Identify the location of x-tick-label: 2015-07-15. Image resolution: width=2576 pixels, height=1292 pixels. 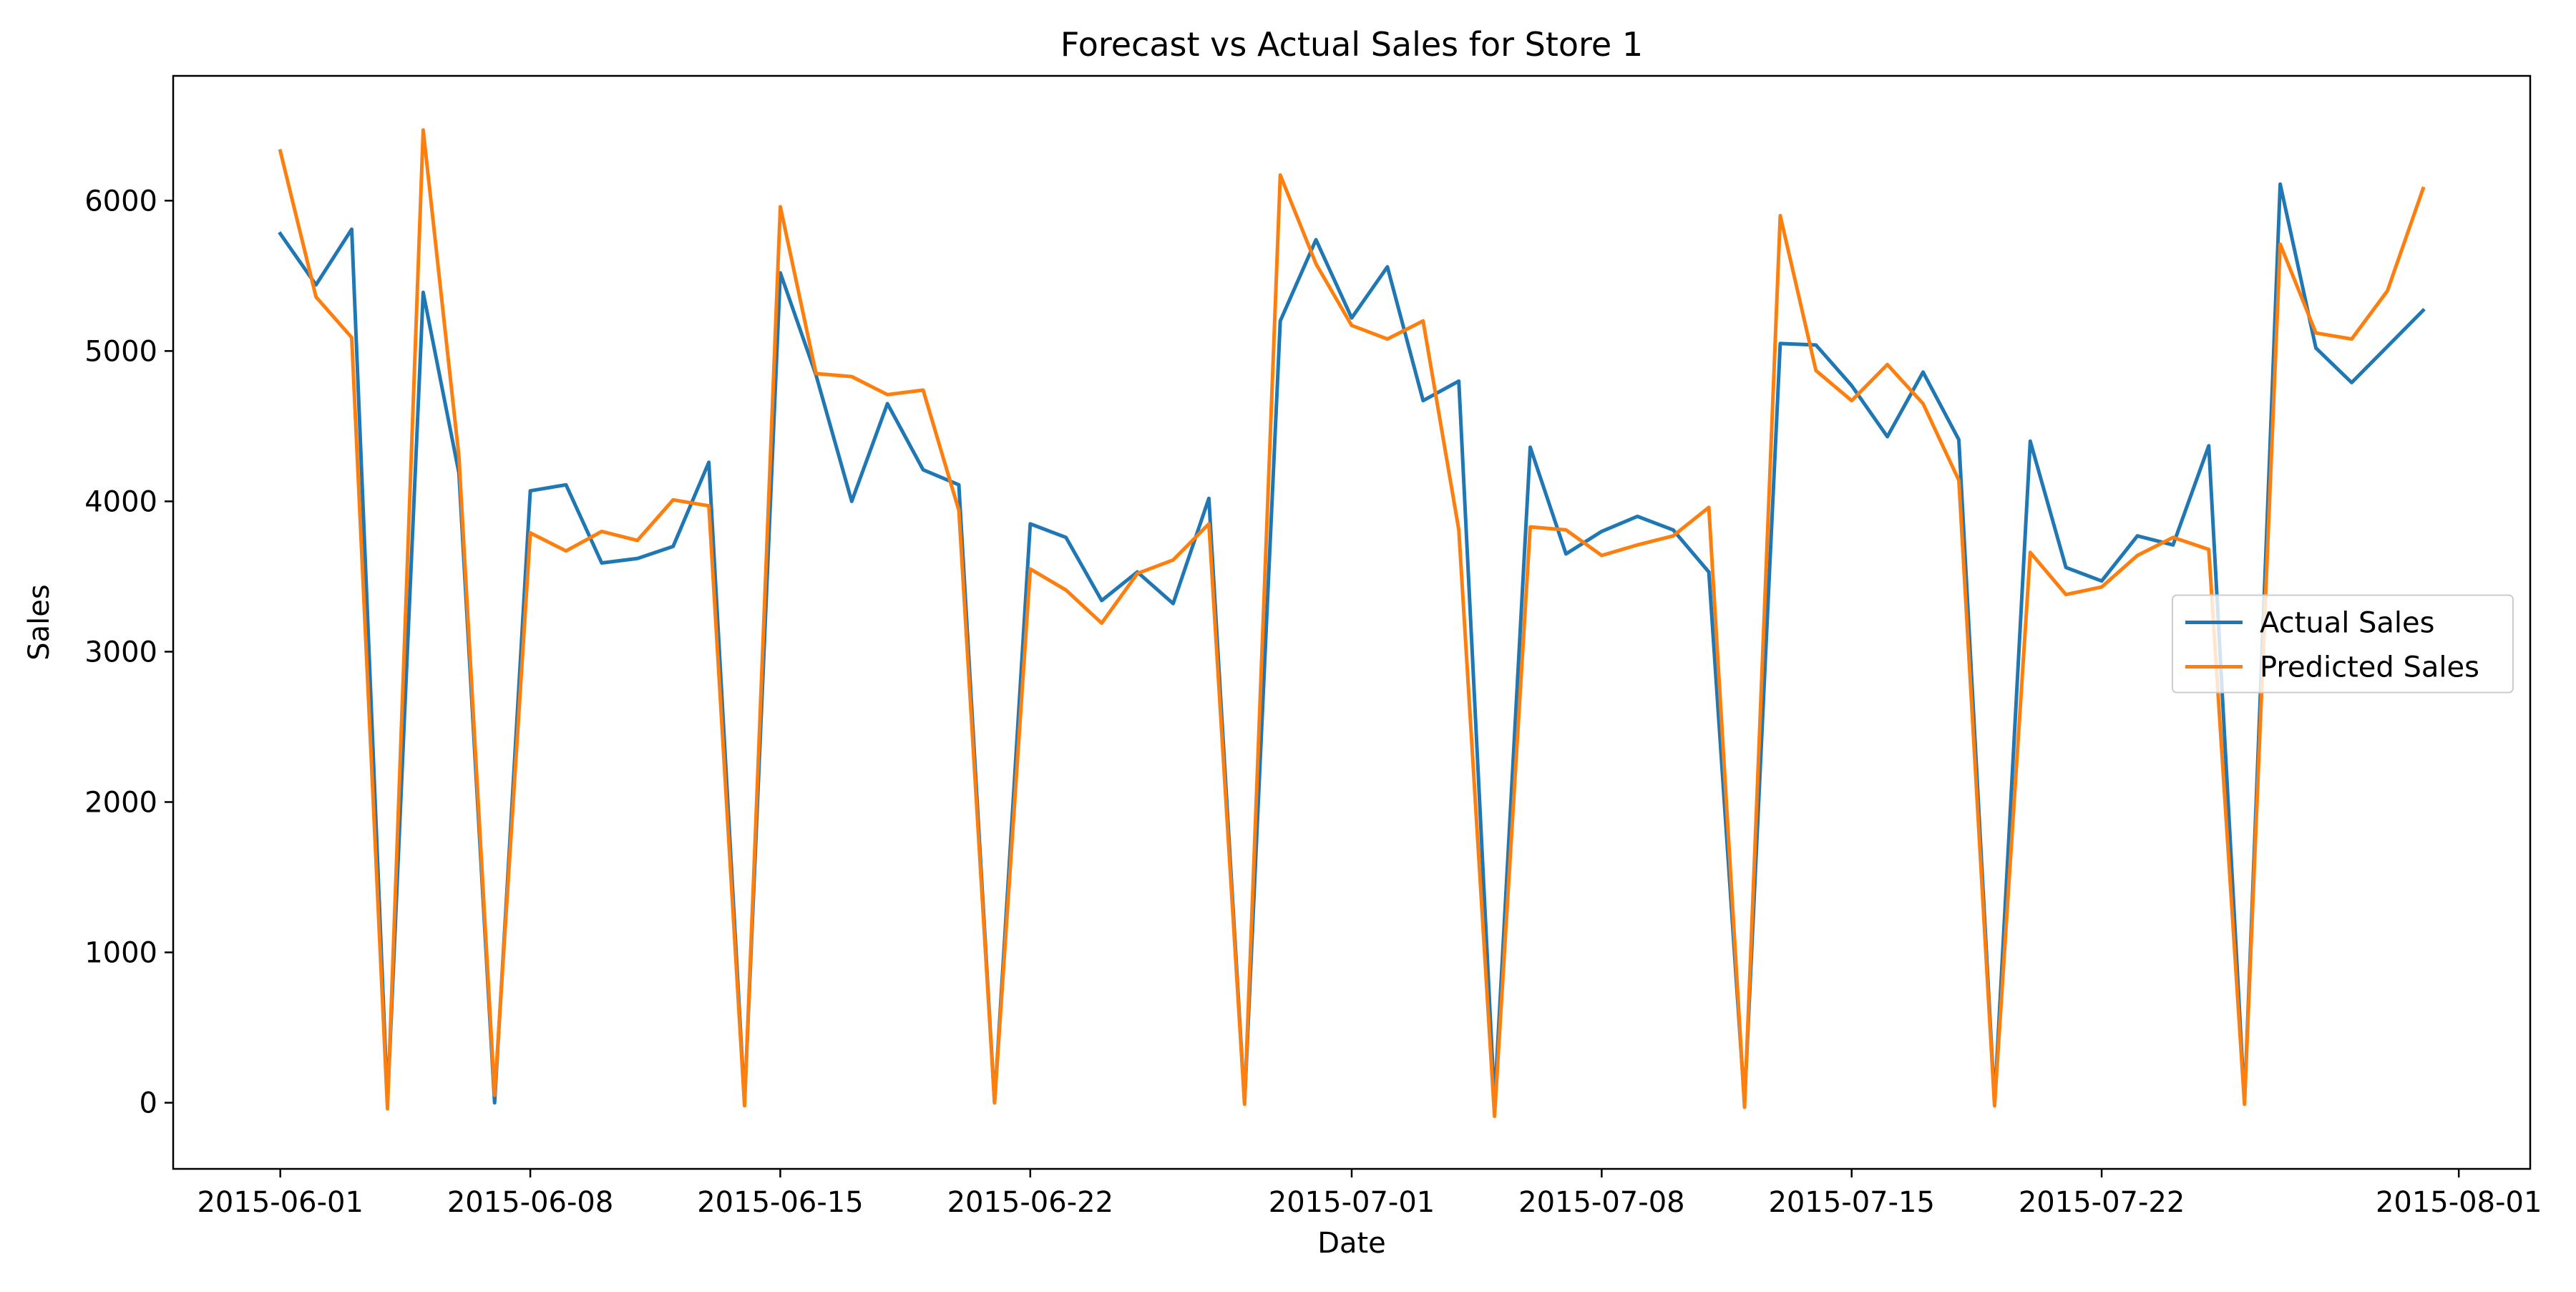
(1851, 1202).